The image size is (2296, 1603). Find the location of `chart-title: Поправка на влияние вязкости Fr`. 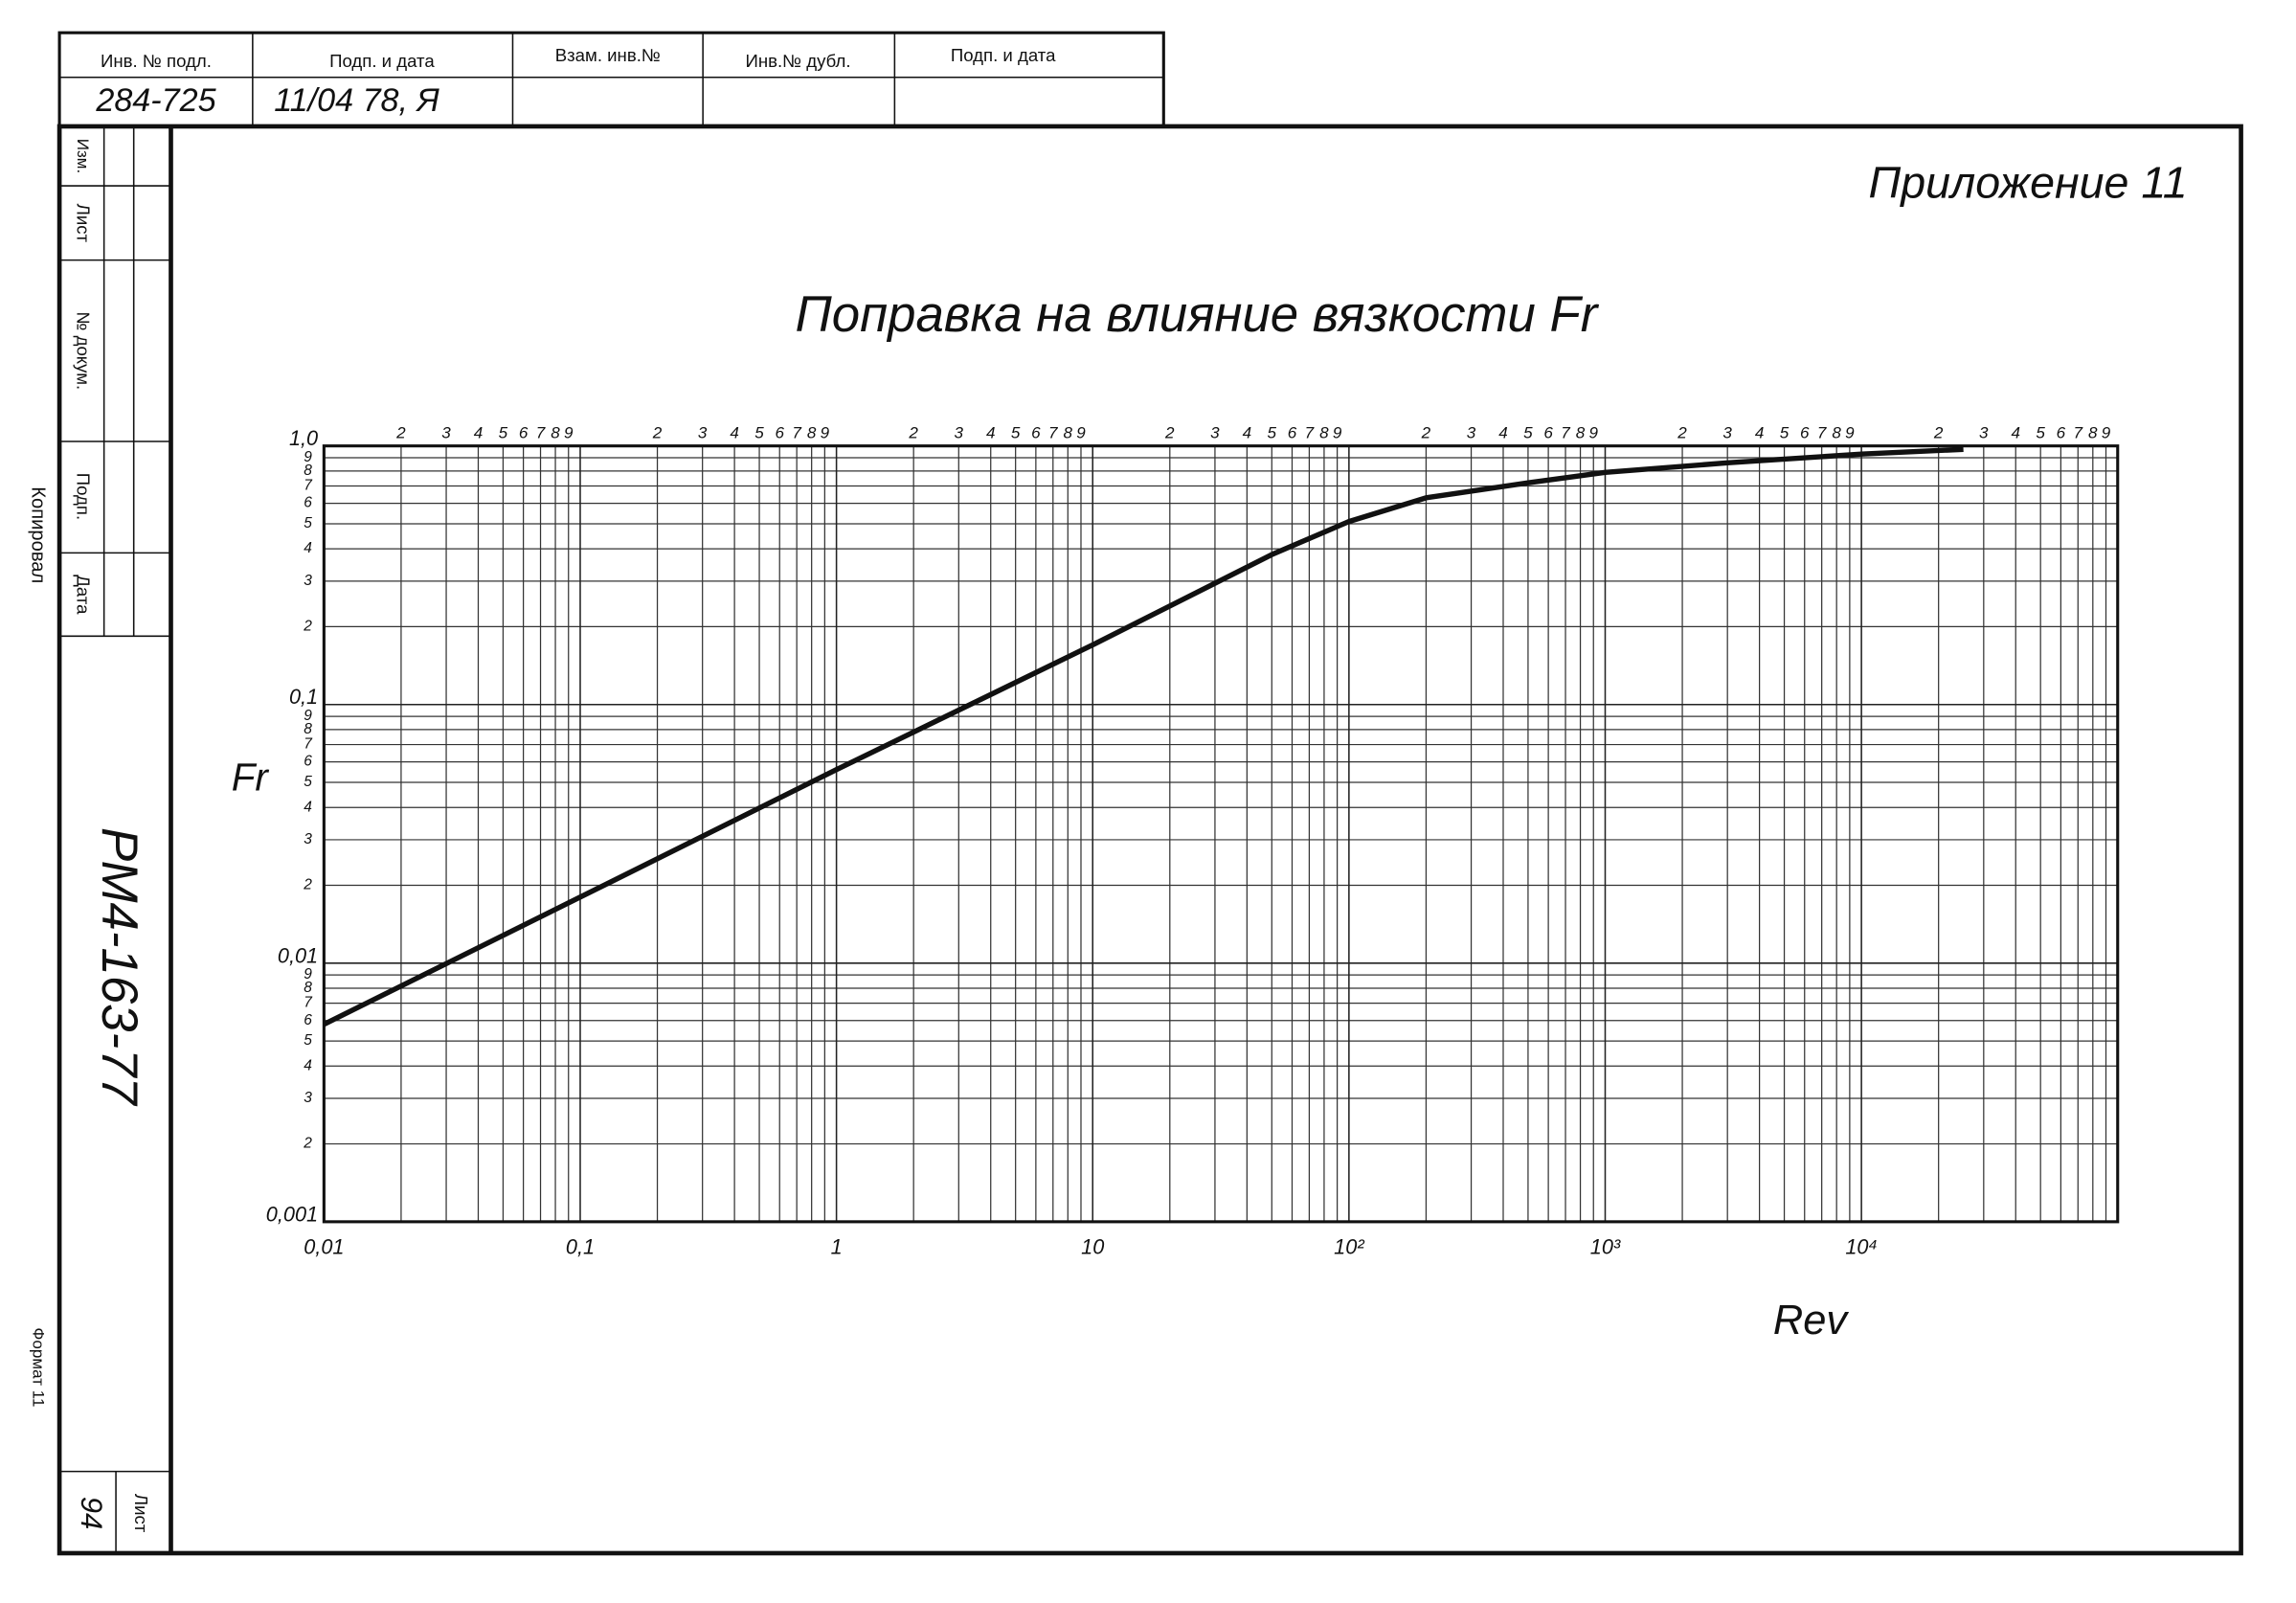

chart-title: Поправка на влияние вязкости Fr is located at coordinates (1198, 314).